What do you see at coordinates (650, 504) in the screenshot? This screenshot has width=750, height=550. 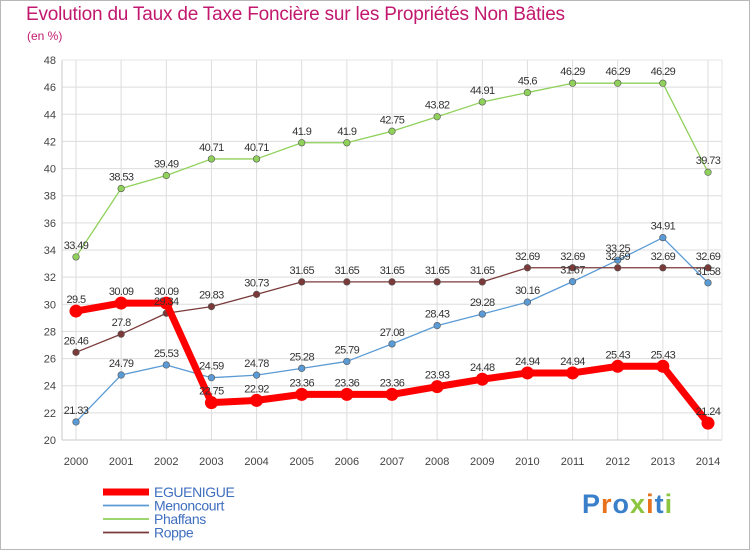 I see `logo-letter: i` at bounding box center [650, 504].